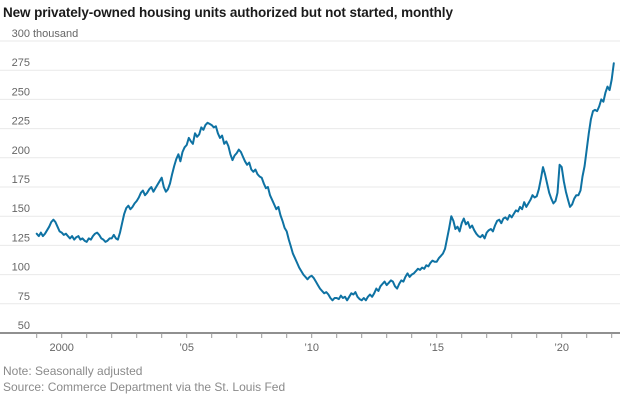  I want to click on y-axis-label: 100, so click(21, 268).